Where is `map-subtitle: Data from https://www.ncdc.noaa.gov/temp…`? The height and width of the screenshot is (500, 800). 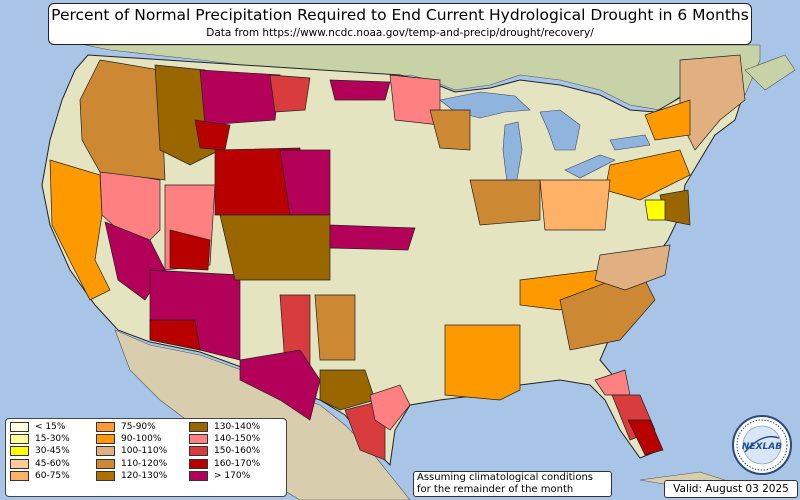 map-subtitle: Data from https://www.ncdc.noaa.gov/temp… is located at coordinates (400, 33).